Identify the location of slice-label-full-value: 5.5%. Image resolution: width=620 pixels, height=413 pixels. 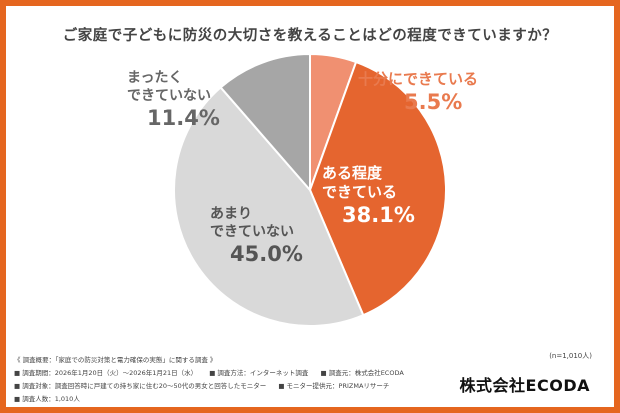
(433, 101).